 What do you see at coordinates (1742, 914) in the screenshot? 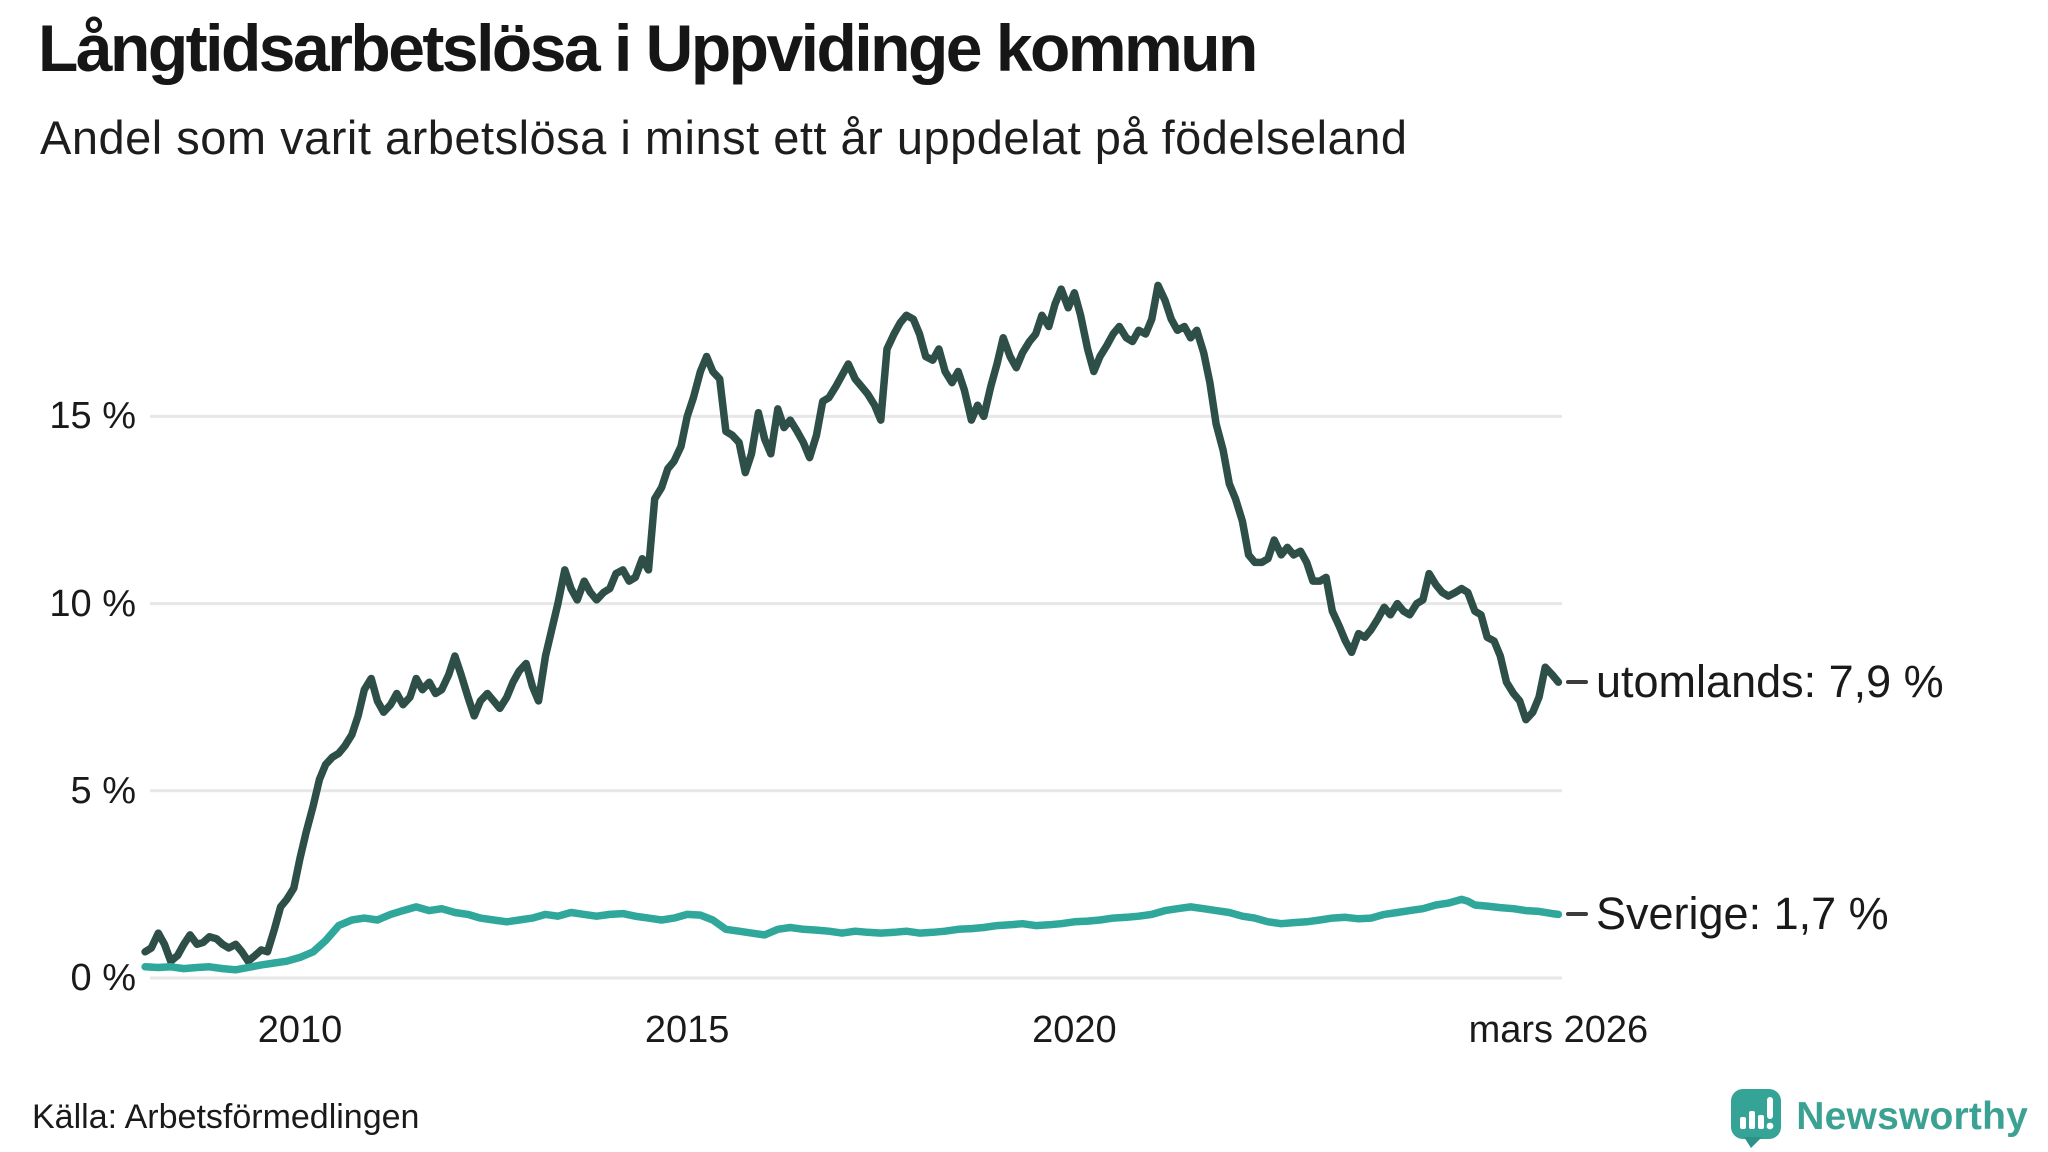
I see `series-label-Sverige: Sverige: 1,7 %` at bounding box center [1742, 914].